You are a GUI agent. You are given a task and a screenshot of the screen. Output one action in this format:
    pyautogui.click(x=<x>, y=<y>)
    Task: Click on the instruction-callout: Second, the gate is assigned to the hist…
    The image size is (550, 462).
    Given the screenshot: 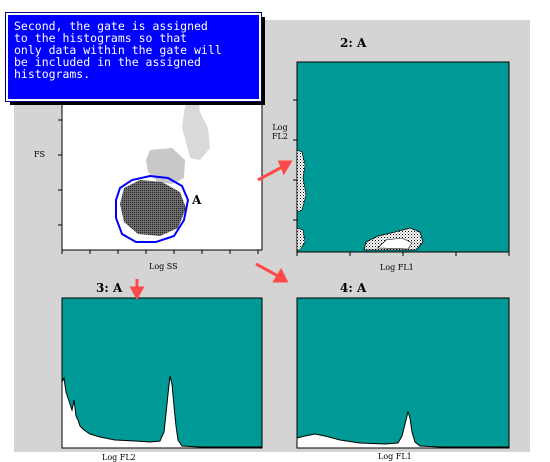 What is the action you would take?
    pyautogui.click(x=133, y=57)
    